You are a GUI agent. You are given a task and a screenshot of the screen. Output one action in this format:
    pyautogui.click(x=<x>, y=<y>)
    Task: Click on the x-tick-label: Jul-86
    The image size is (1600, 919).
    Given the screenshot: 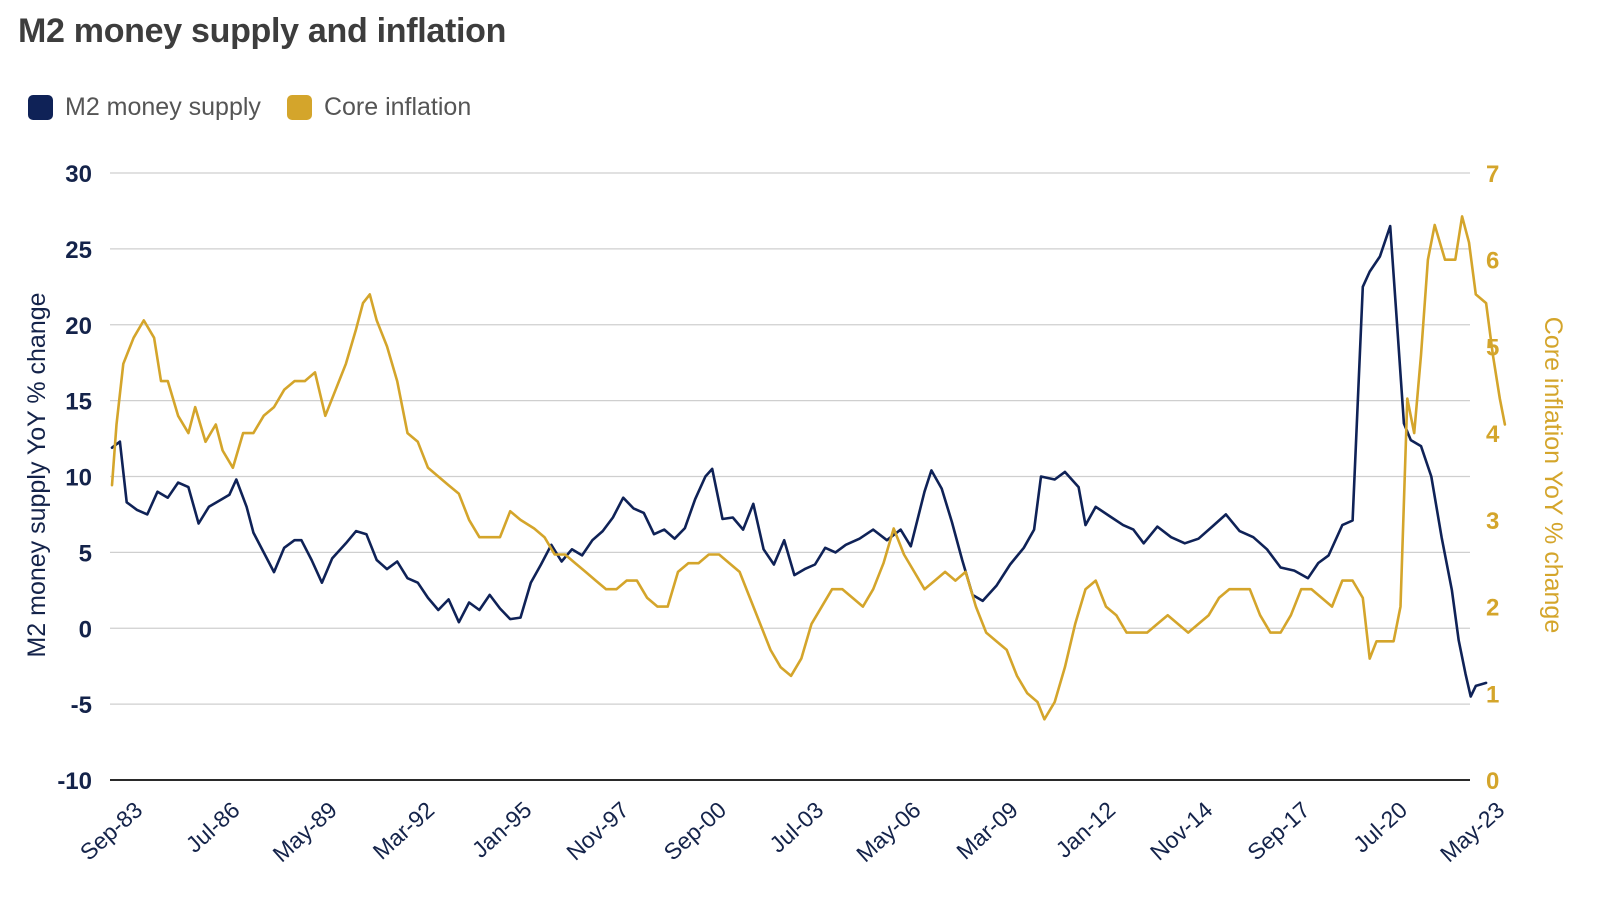 What is the action you would take?
    pyautogui.click(x=213, y=826)
    